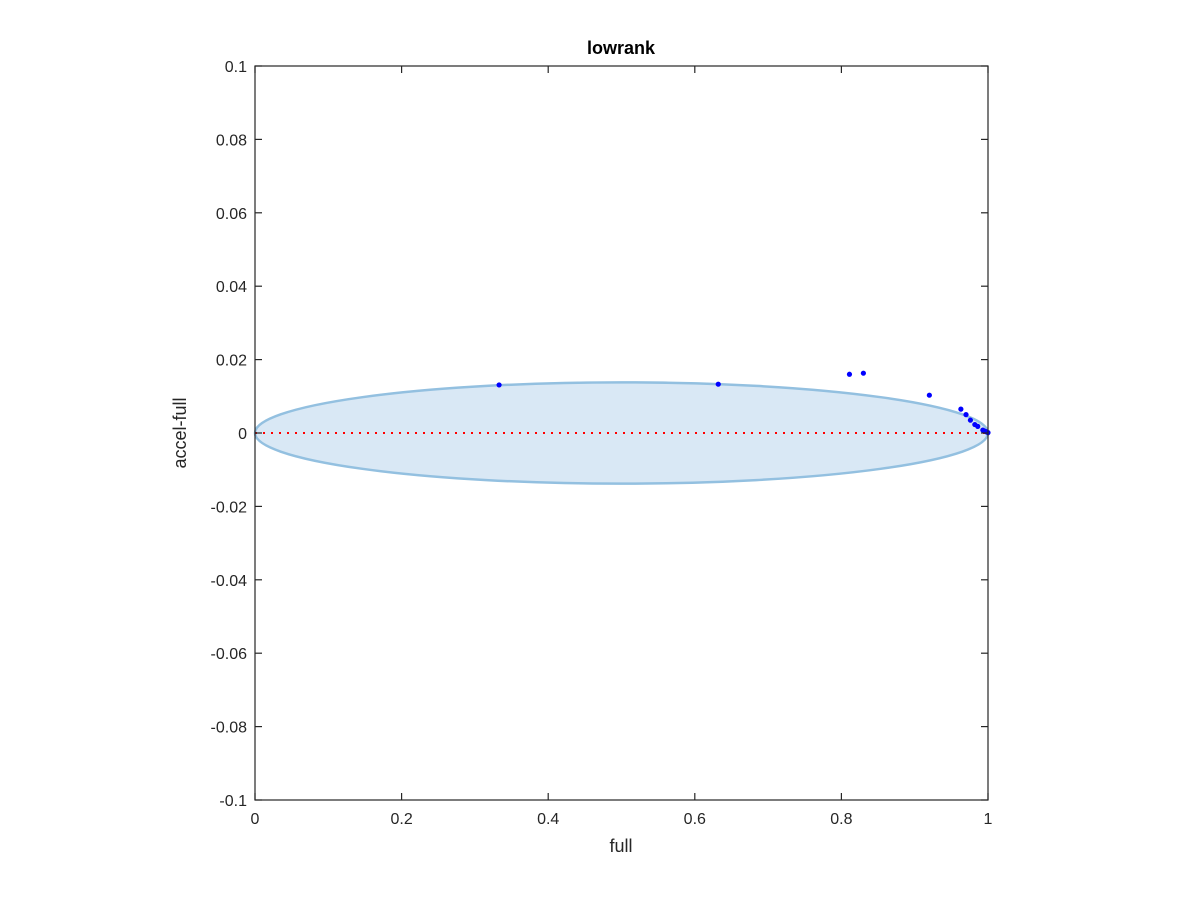 The width and height of the screenshot is (1200, 900). Describe the element at coordinates (620, 846) in the screenshot. I see `x-axis-label: full` at that location.